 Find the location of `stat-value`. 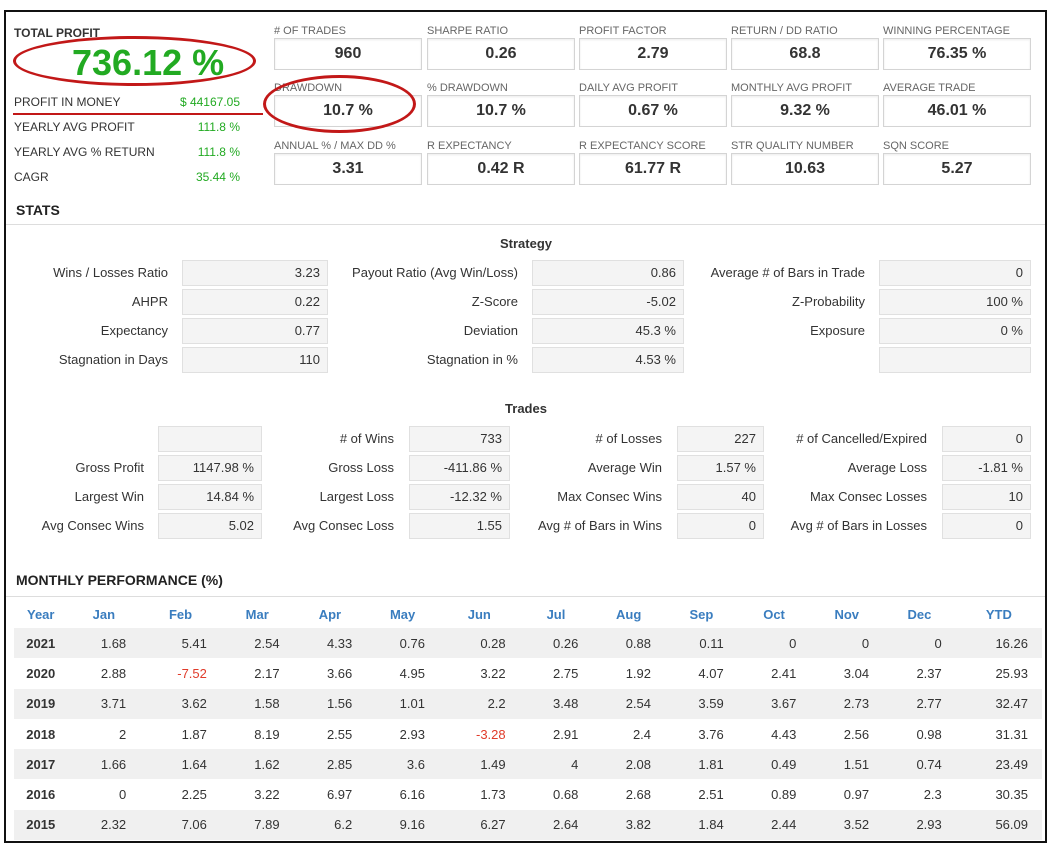

stat-value is located at coordinates (955, 360).